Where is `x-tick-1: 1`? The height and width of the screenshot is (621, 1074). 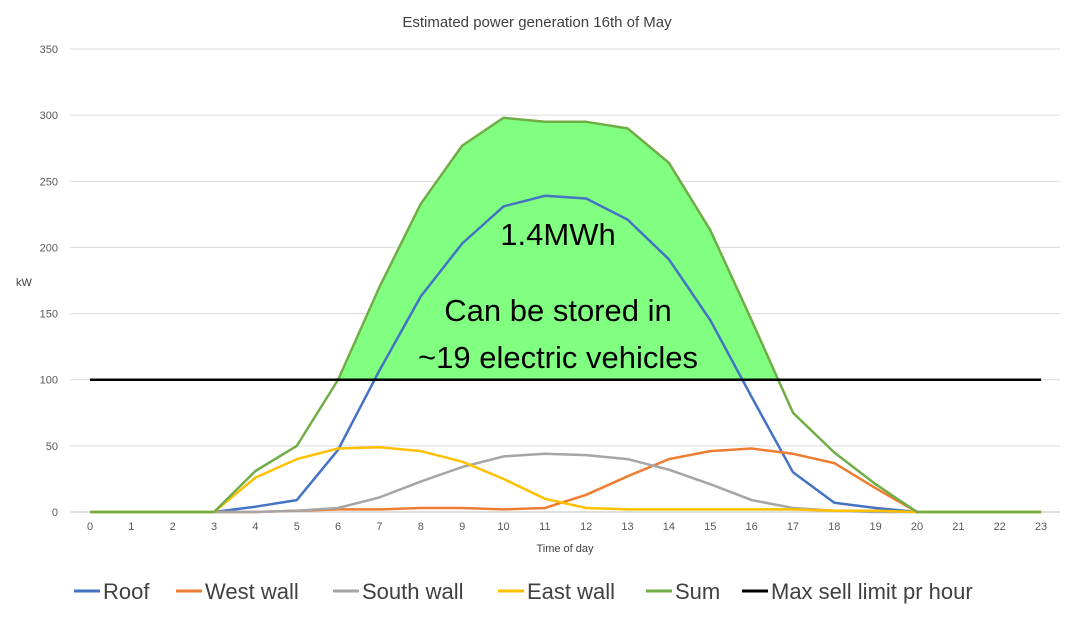 x-tick-1: 1 is located at coordinates (131, 527).